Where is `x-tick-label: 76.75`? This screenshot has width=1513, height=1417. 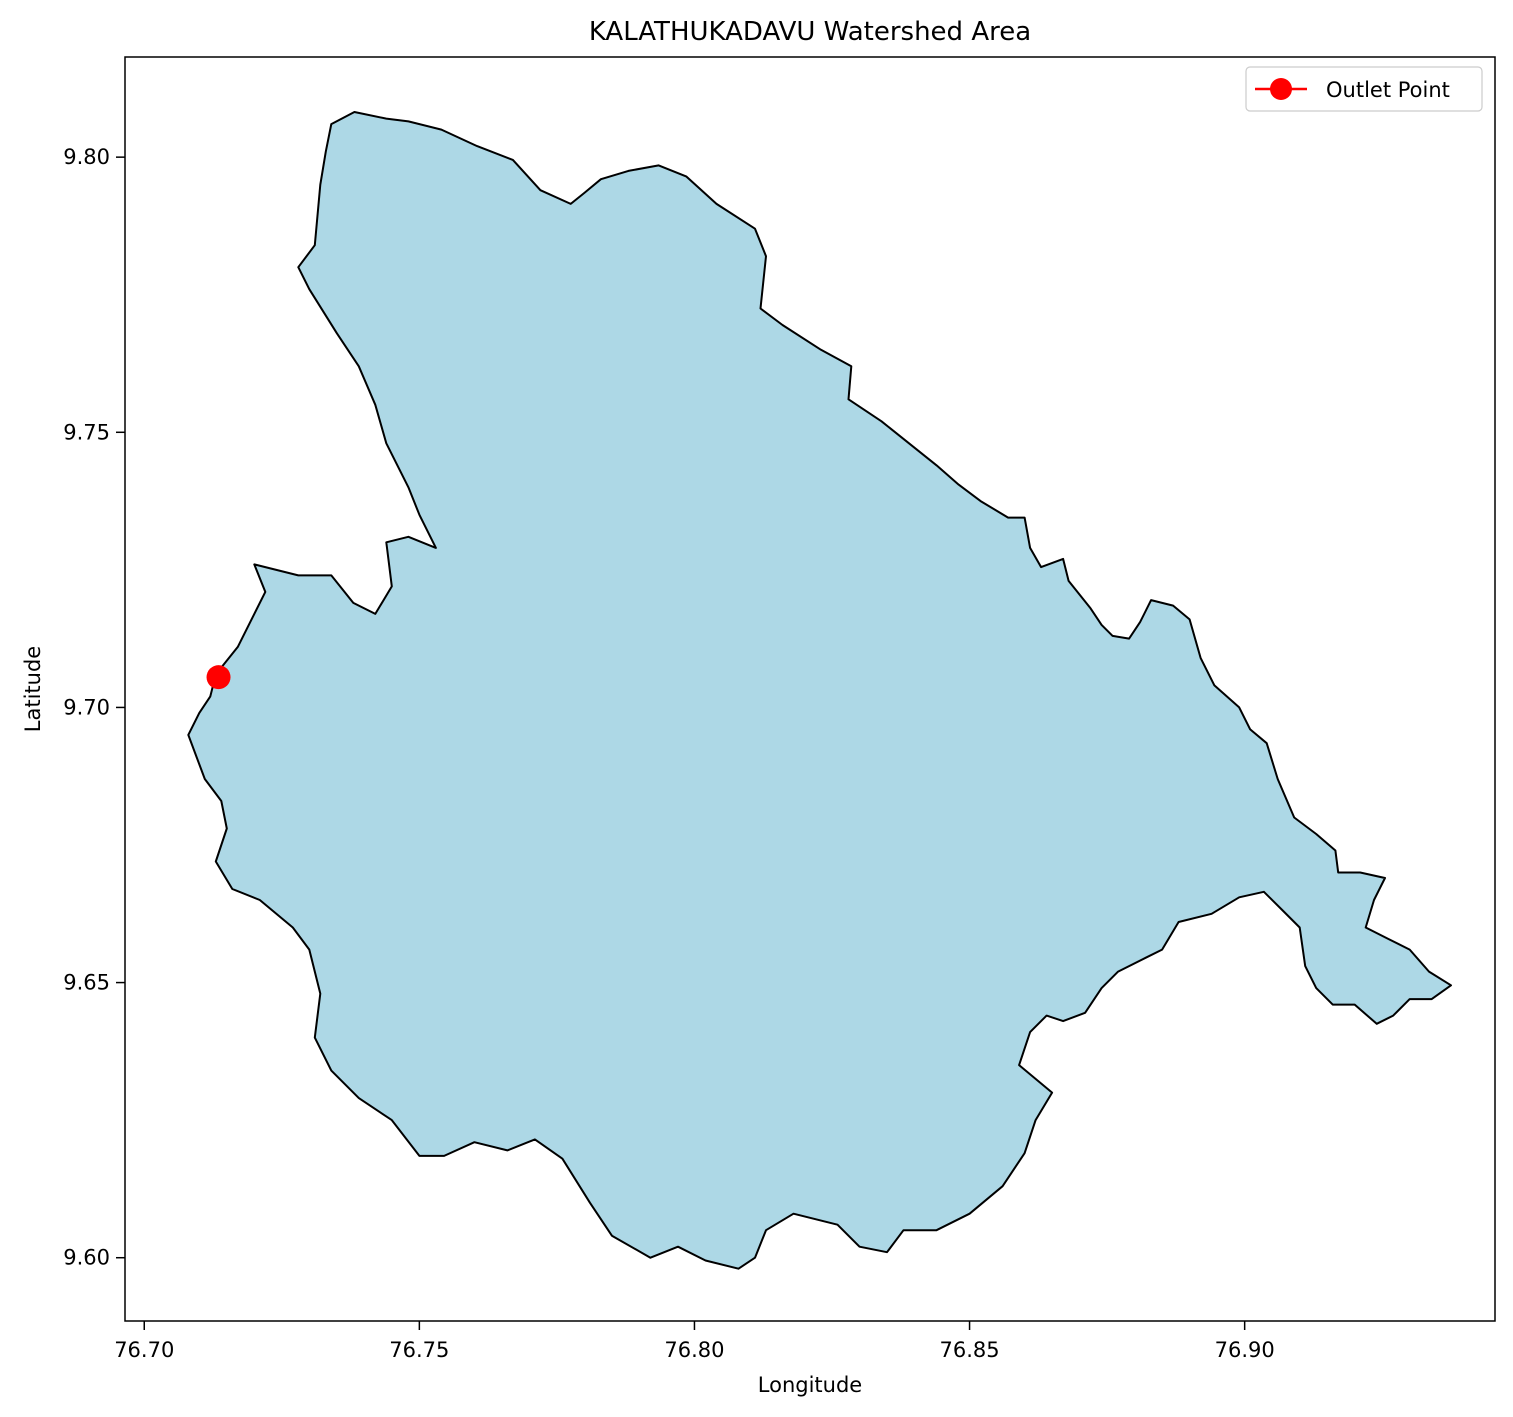 x-tick-label: 76.75 is located at coordinates (419, 1350).